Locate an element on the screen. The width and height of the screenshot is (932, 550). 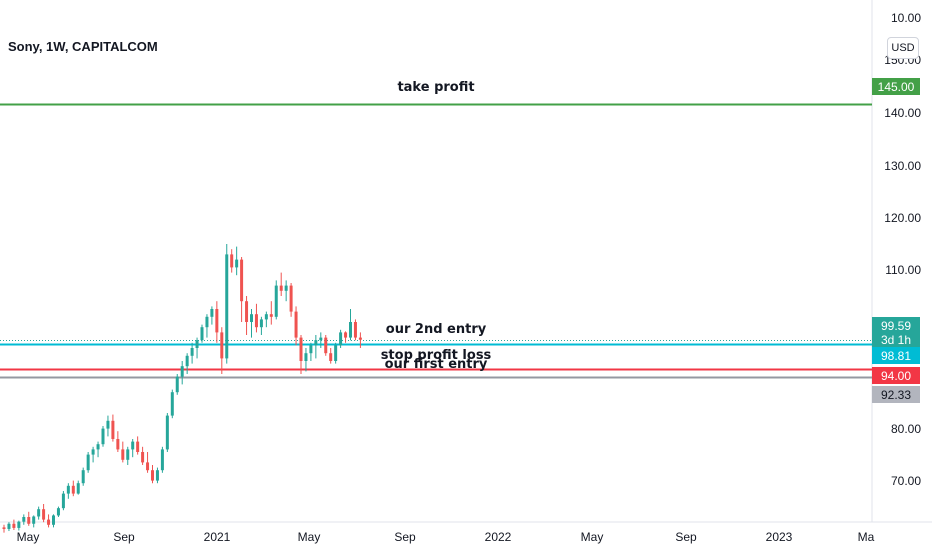
annotation-first-entry: our first entry is located at coordinates (436, 364).